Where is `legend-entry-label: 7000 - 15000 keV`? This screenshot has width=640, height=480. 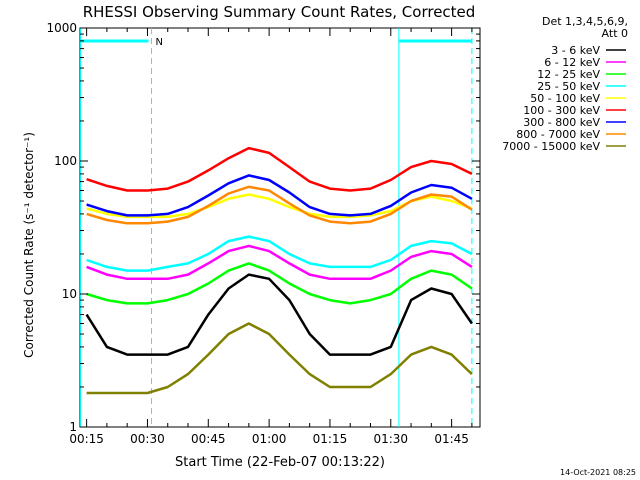
legend-entry-label: 7000 - 15000 keV is located at coordinates (551, 146).